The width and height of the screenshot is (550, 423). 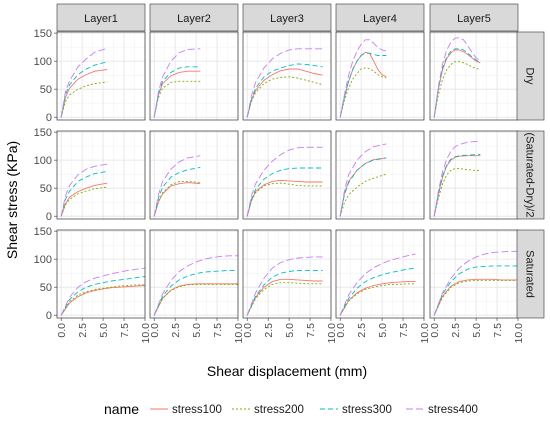 I want to click on row-strip-label: (Saturated-Dry)/2, so click(x=530, y=175).